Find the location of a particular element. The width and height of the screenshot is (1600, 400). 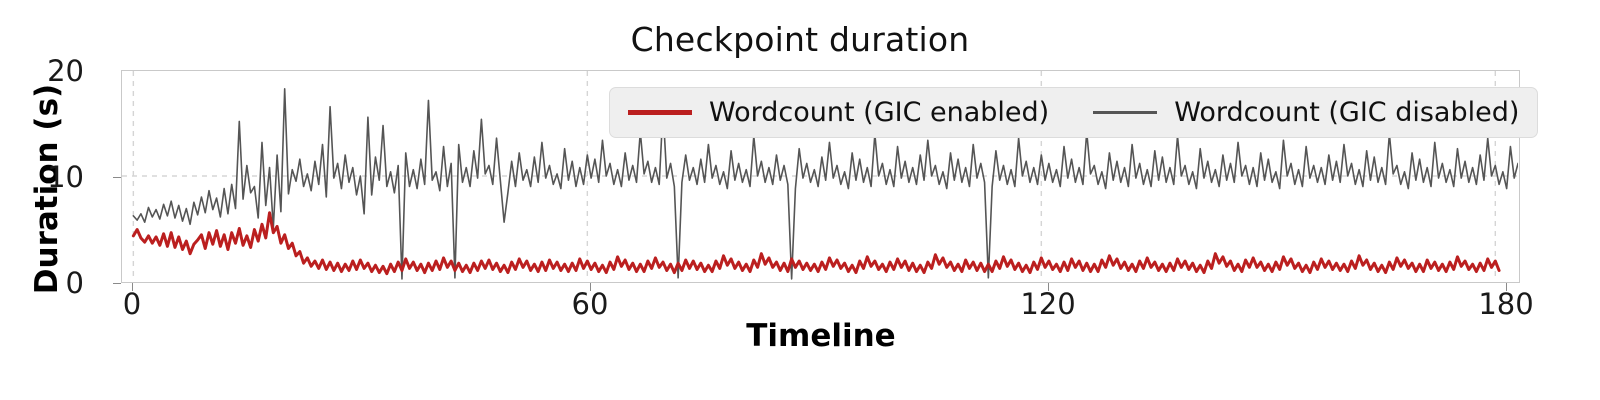

legend-entry-gic-disabled: Wordcount (GIC disabled) is located at coordinates (1306, 112).